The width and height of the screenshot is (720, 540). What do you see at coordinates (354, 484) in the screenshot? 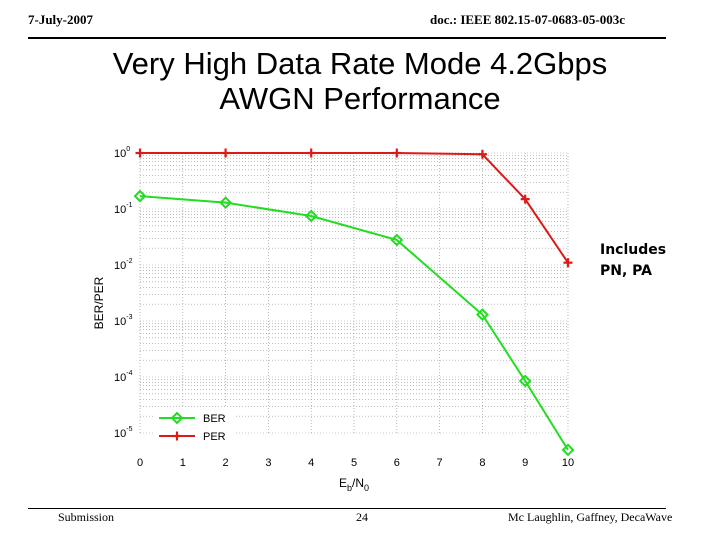
I see `x-axis-label: Eb/N0` at bounding box center [354, 484].